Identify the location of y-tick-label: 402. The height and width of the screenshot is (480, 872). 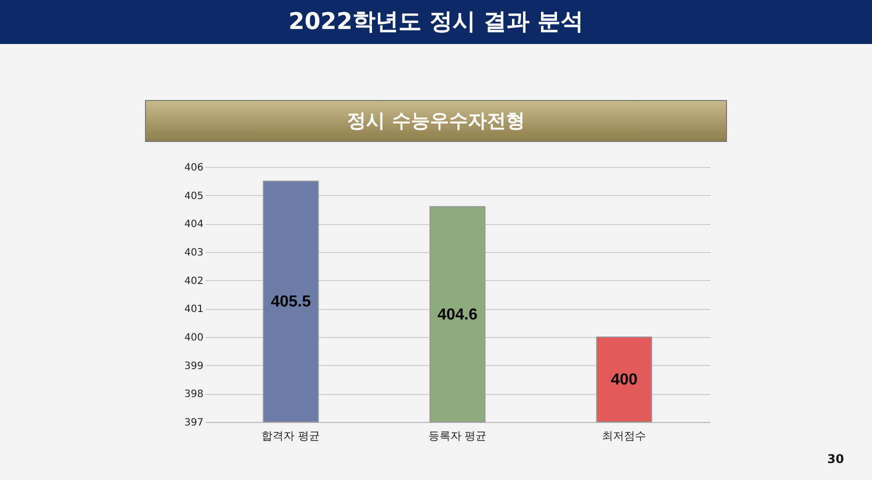
(194, 281).